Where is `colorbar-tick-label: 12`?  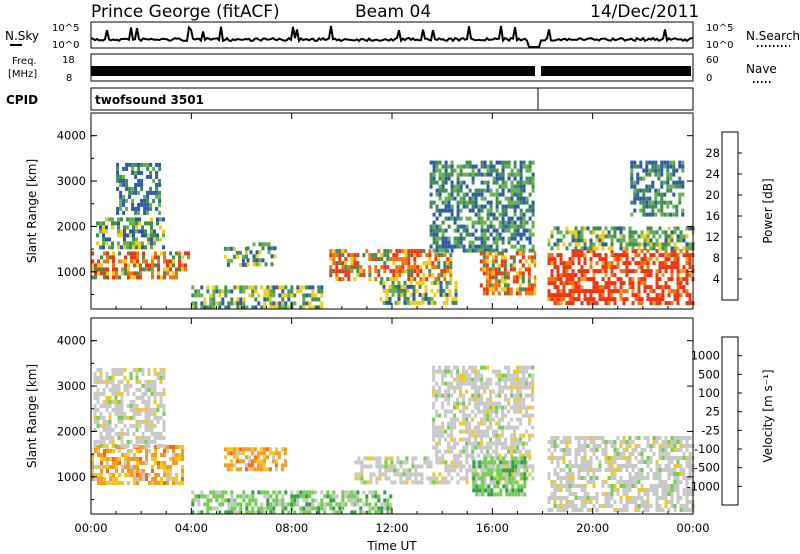 colorbar-tick-label: 12 is located at coordinates (712, 237).